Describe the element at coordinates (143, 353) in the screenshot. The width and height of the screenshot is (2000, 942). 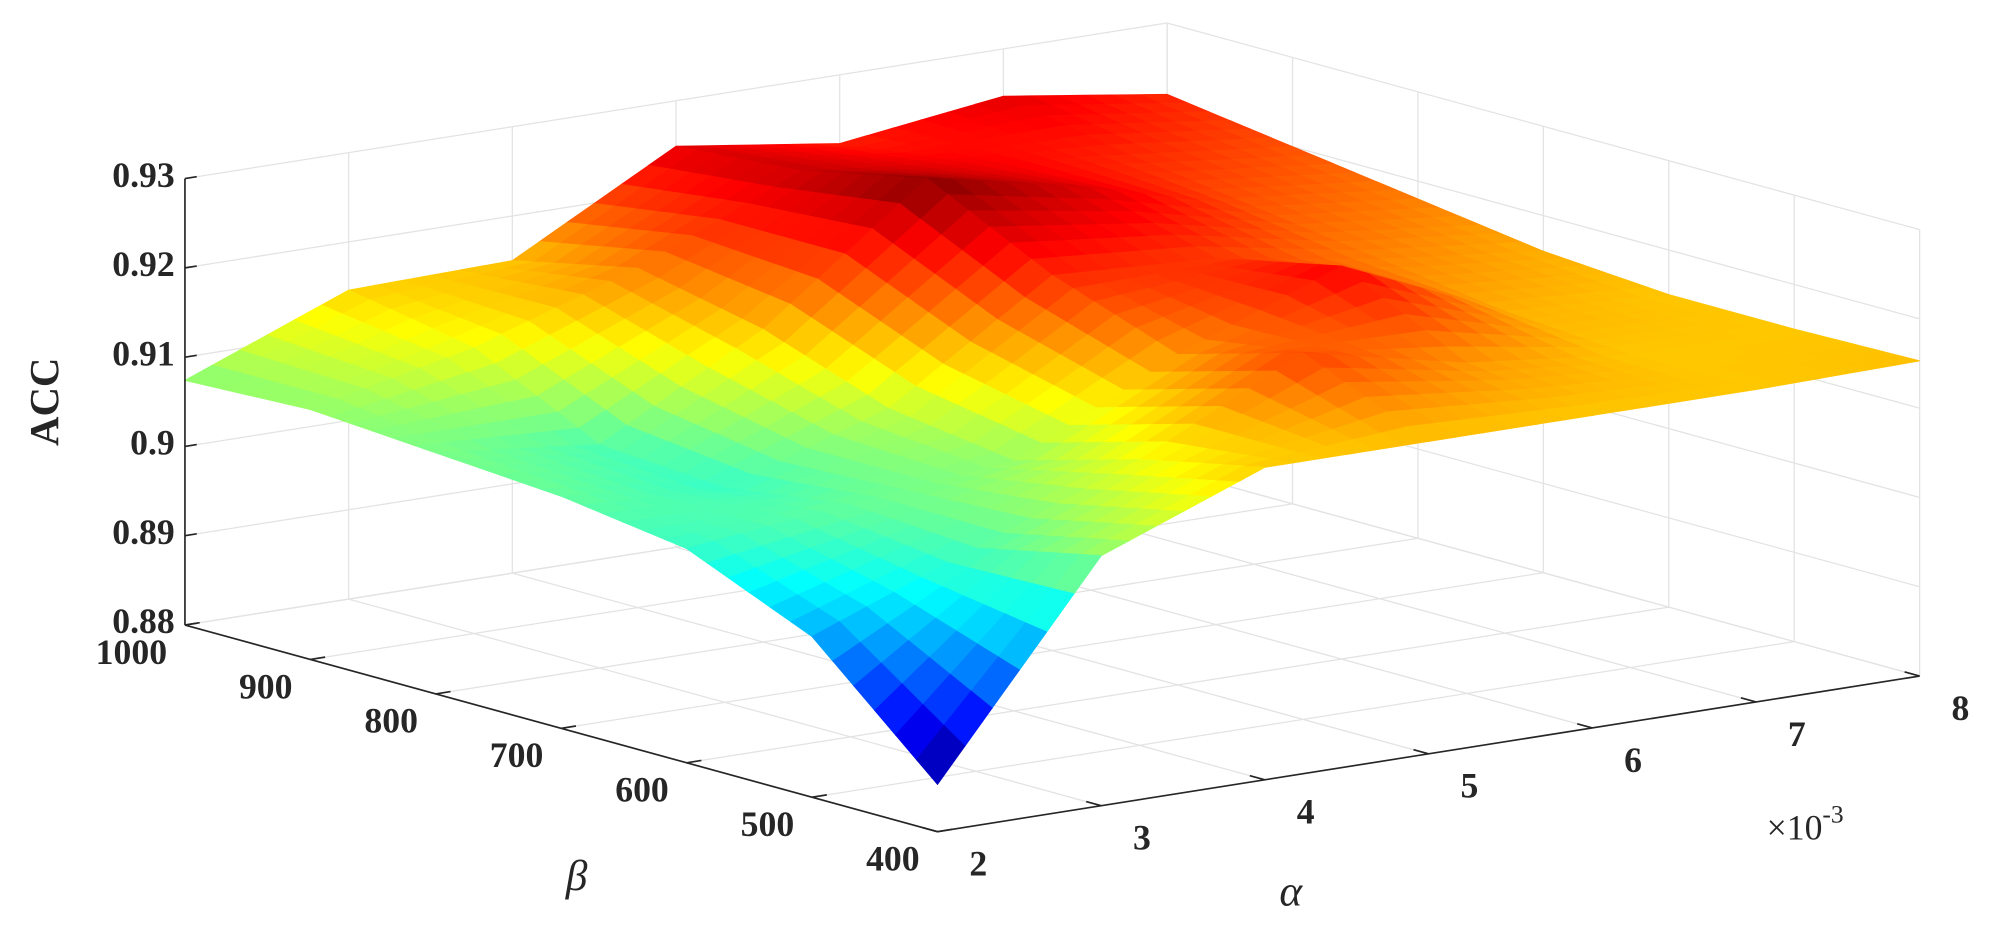
I see `z-tick-label: 0.91` at that location.